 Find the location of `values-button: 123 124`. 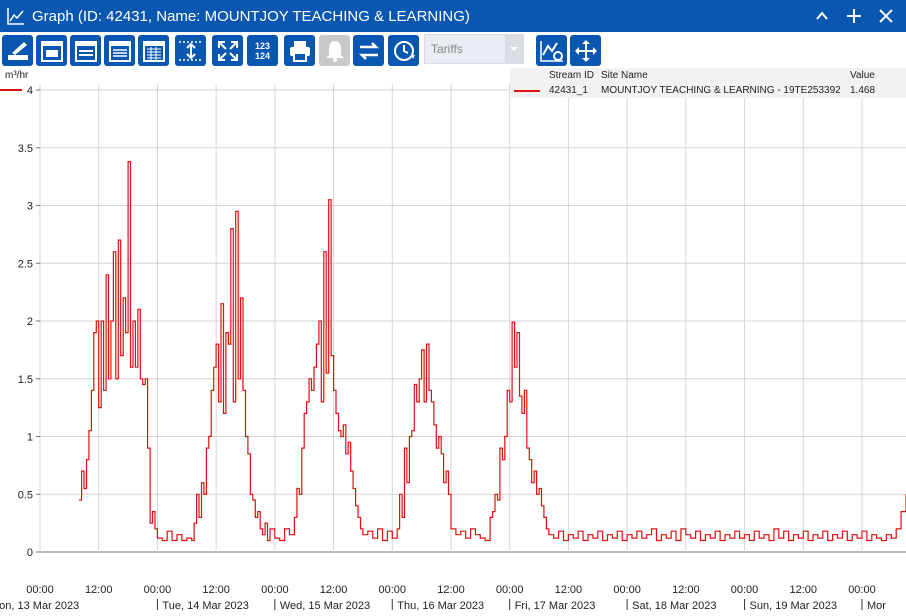

values-button: 123 124 is located at coordinates (262, 50).